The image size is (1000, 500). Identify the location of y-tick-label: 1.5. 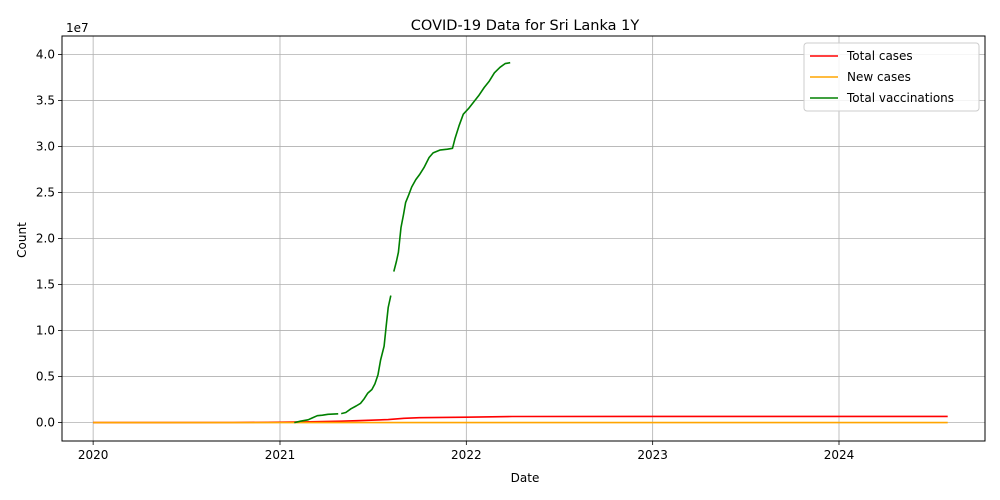
(45, 285).